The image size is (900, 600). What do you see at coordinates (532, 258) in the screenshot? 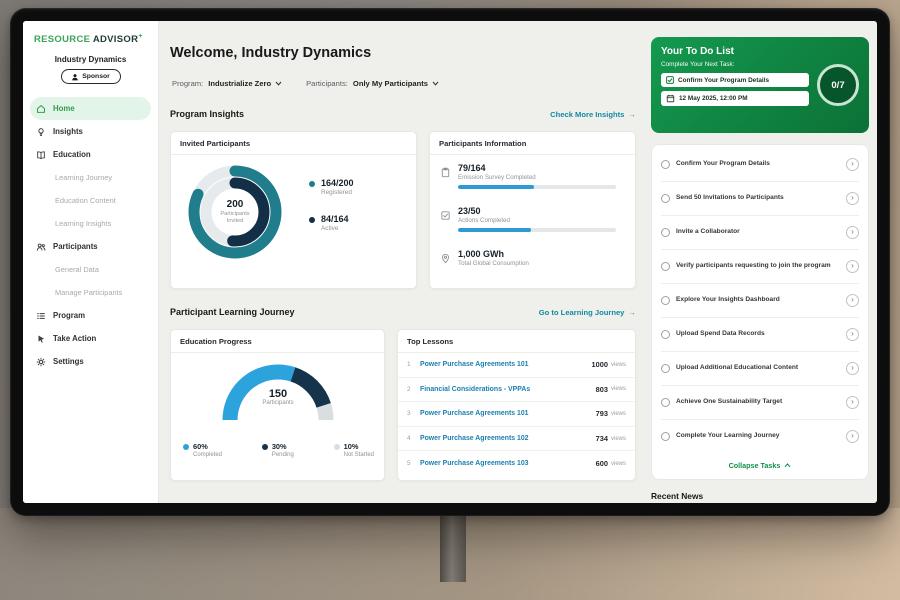
I see `consumption-stat: 1,000 GWh Total Global Consumption` at bounding box center [532, 258].